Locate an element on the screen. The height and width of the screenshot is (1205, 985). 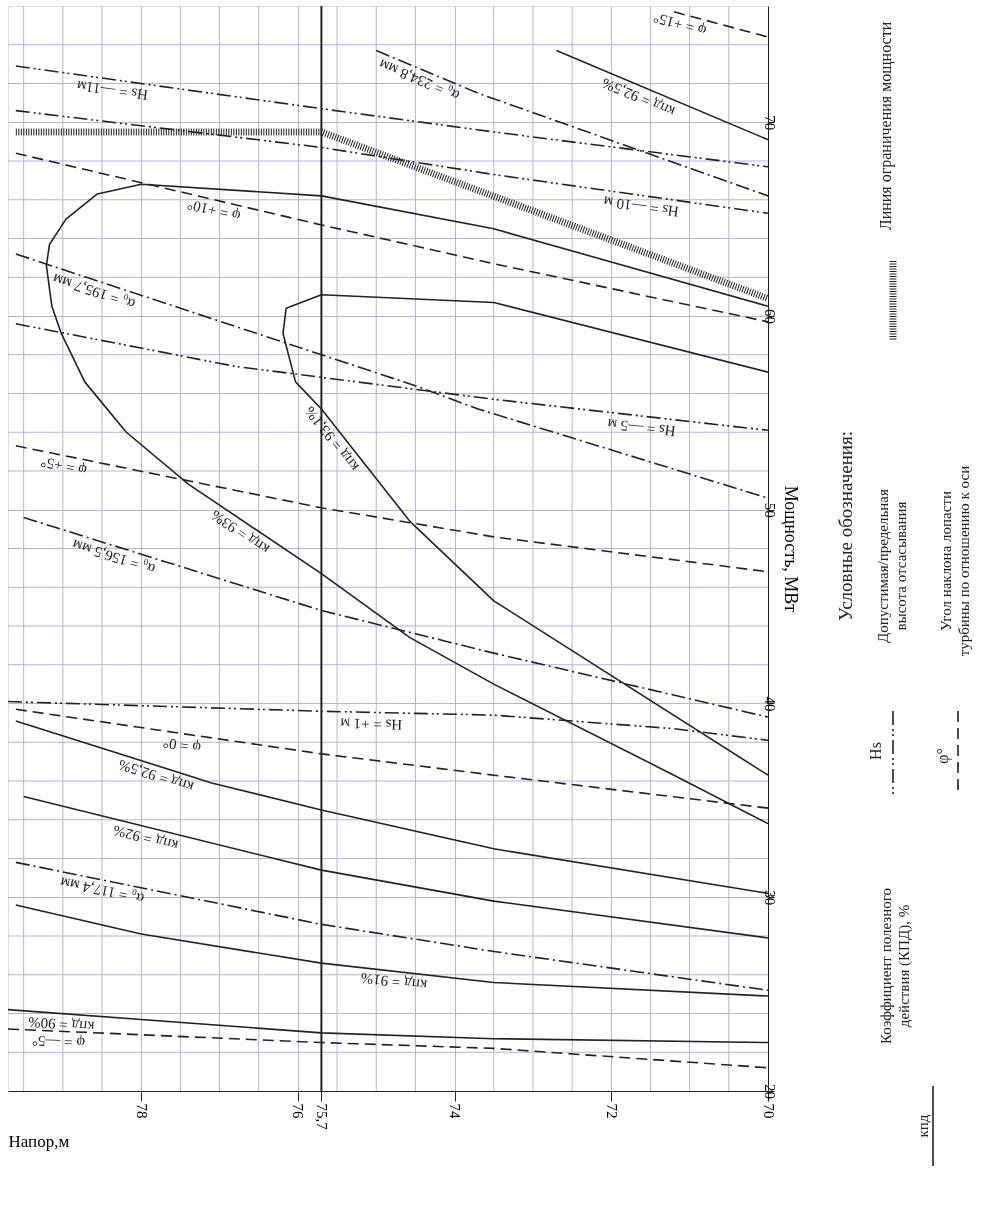
x-tick-label: 78 is located at coordinates (141, 1111).